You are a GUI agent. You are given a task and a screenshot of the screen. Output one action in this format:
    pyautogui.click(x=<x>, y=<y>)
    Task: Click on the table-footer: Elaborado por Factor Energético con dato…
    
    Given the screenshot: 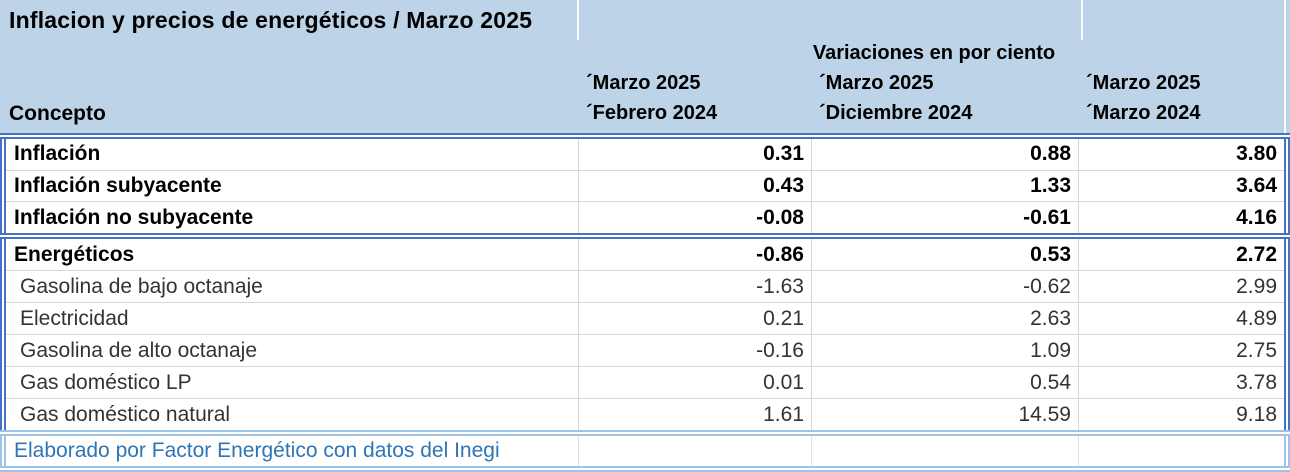 What is the action you would take?
    pyautogui.click(x=645, y=451)
    